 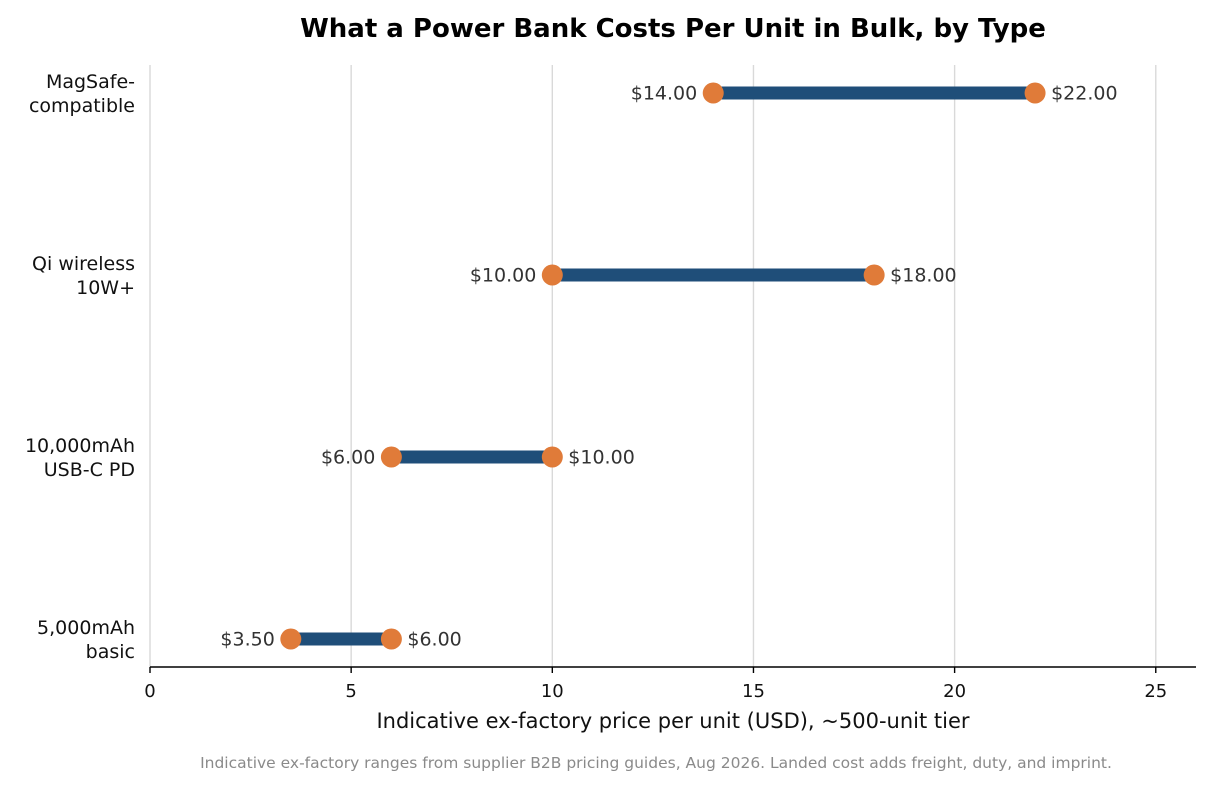 I want to click on high-value-label: $10.00, so click(x=601, y=458).